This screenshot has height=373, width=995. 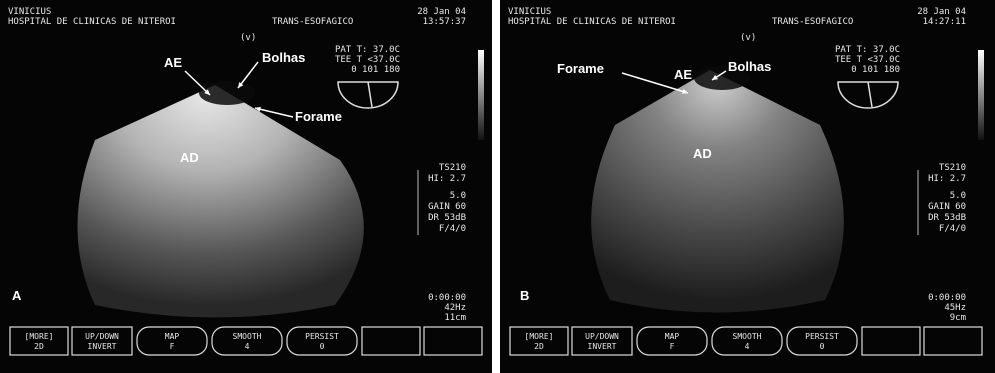 I want to click on header-time: 13:57:37, so click(x=444, y=22).